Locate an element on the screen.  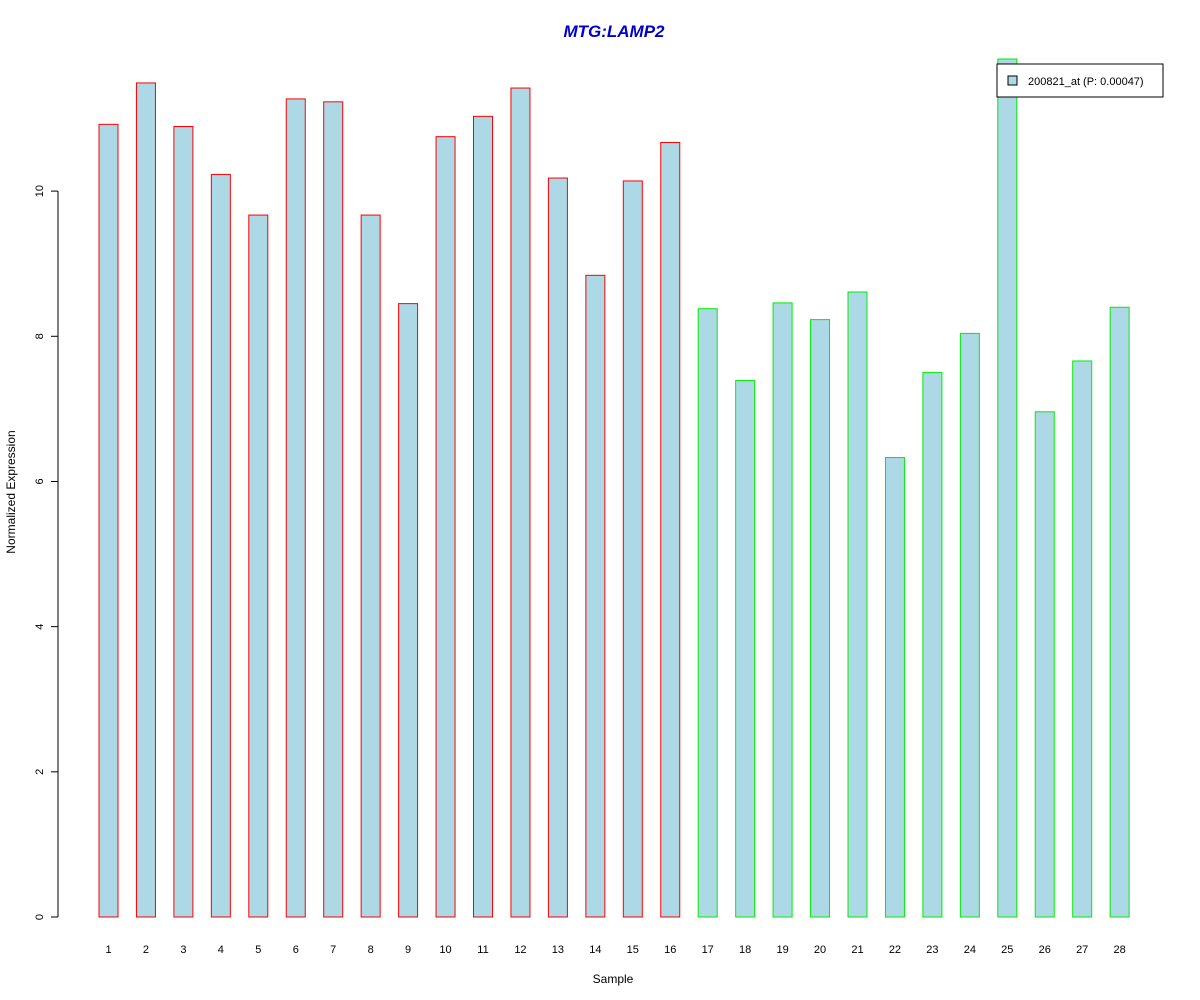
x-tick-label: 16 is located at coordinates (670, 950).